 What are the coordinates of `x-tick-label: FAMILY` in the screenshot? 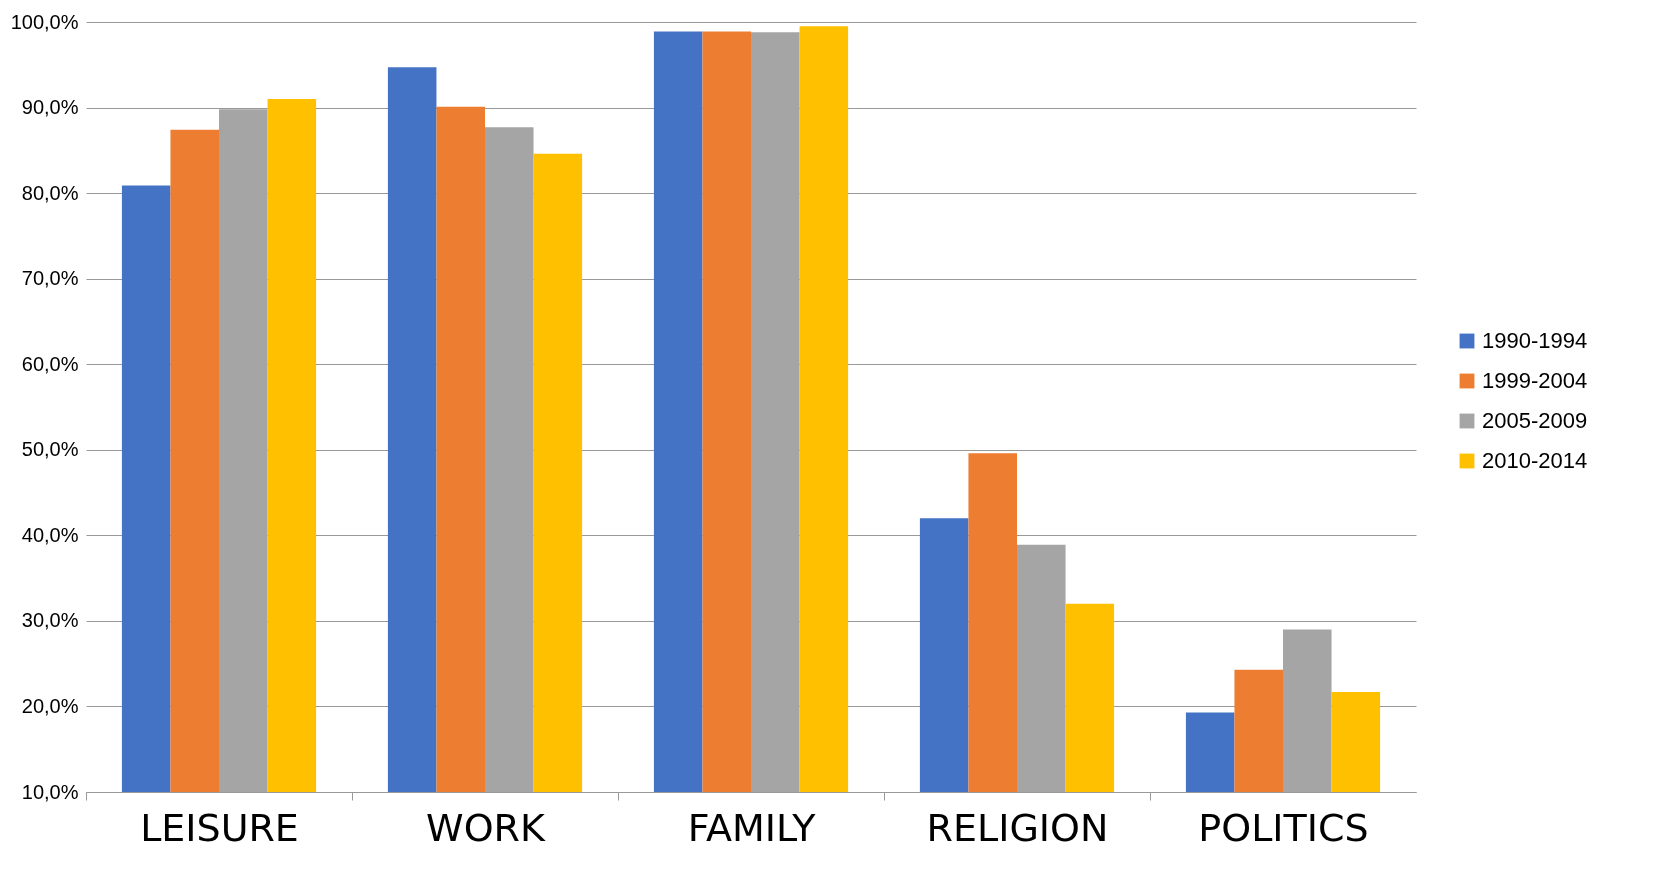 It's located at (752, 827).